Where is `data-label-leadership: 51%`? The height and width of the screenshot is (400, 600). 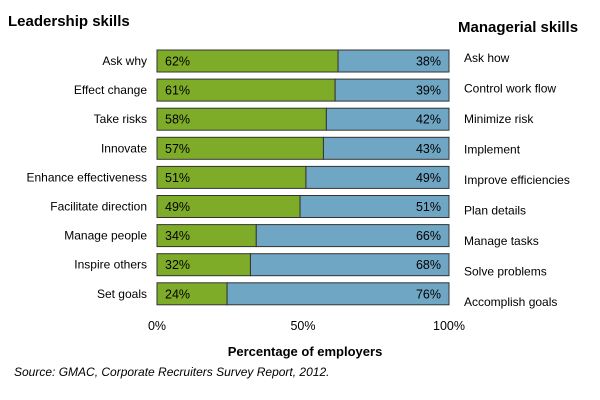 data-label-leadership: 51% is located at coordinates (177, 178).